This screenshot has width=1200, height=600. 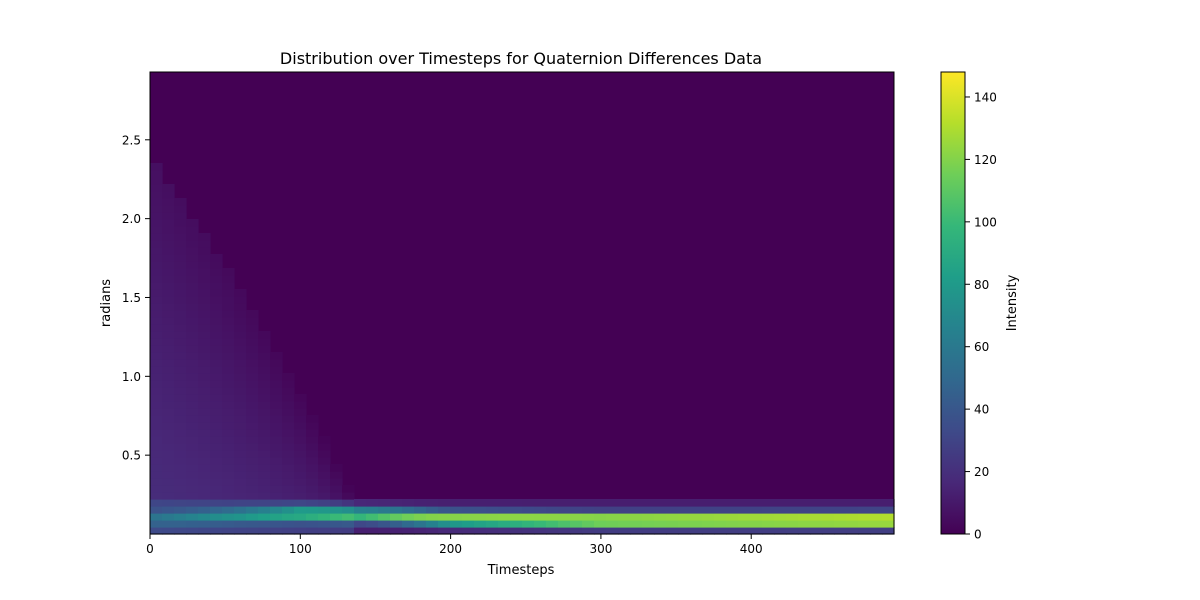 What do you see at coordinates (521, 570) in the screenshot?
I see `x-axis-label: Timesteps` at bounding box center [521, 570].